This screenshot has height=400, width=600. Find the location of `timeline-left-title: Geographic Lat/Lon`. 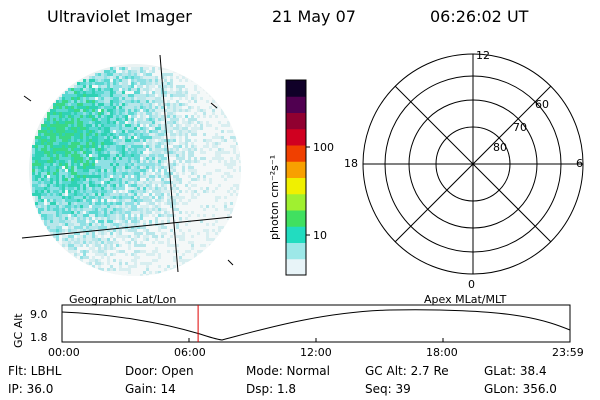

timeline-left-title: Geographic Lat/Lon is located at coordinates (122, 299).